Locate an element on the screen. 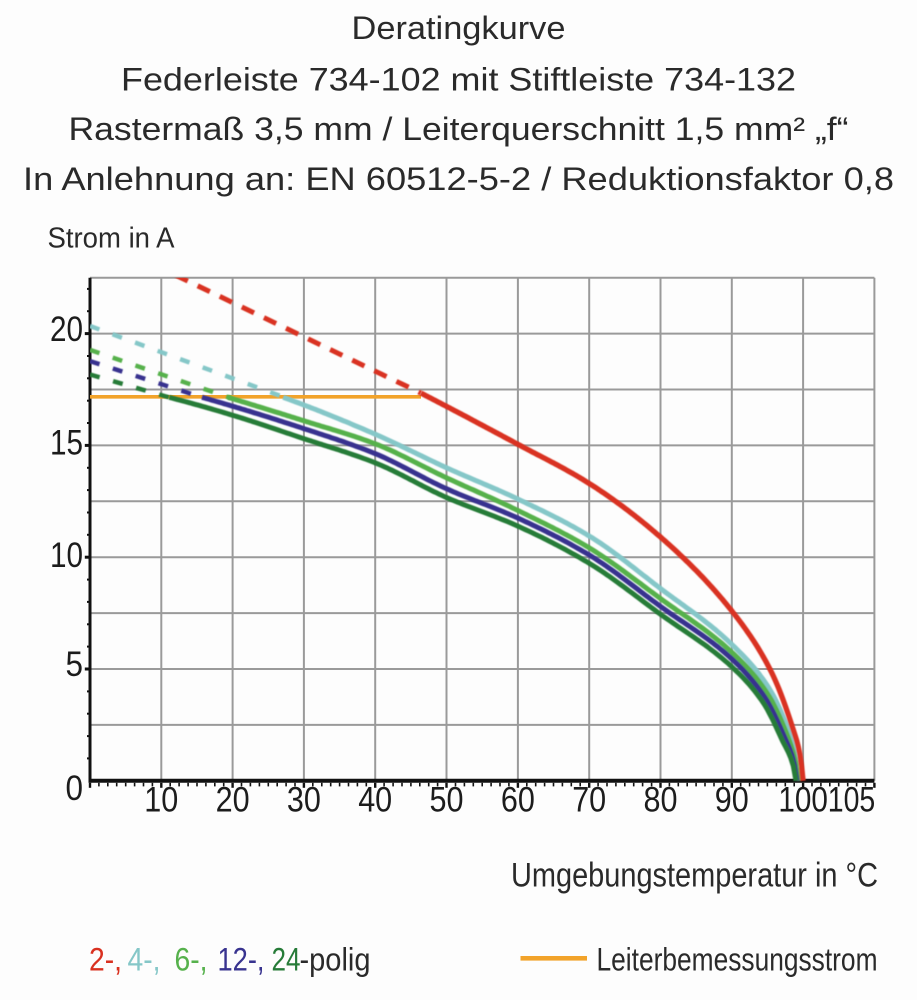 This screenshot has width=917, height=1000. svg-text: -polig is located at coordinates (335, 960).